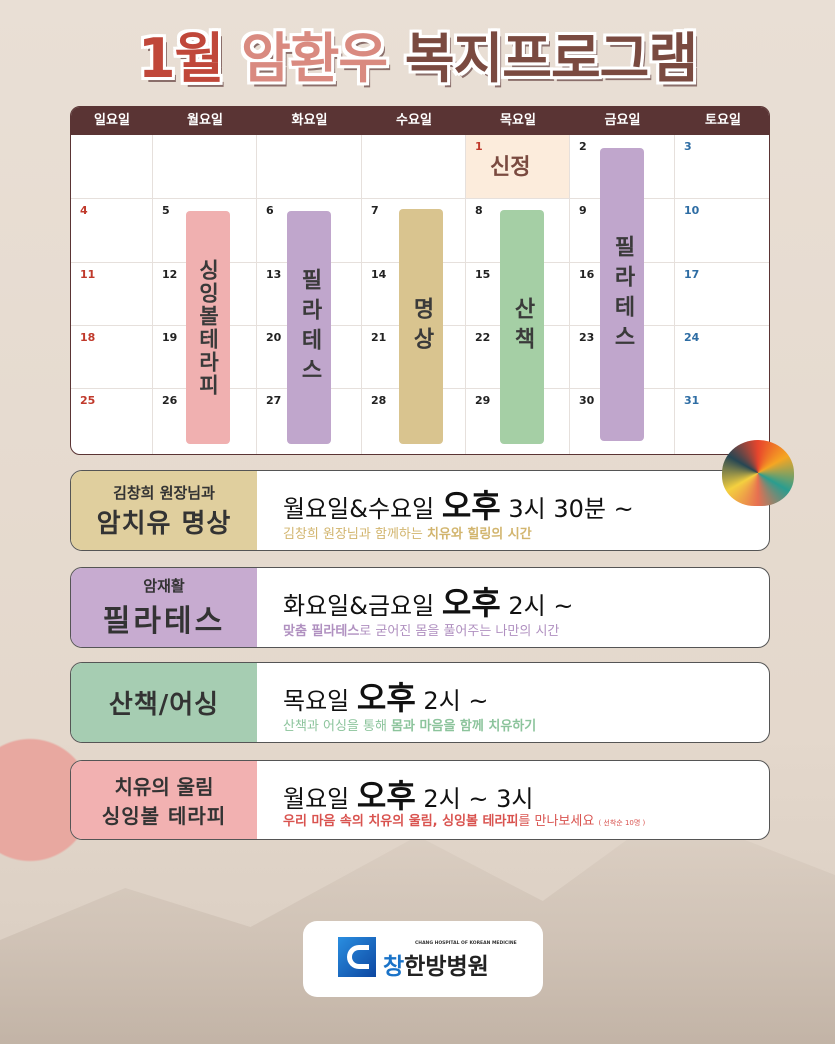 This screenshot has width=835, height=1044. What do you see at coordinates (587, 400) in the screenshot?
I see `day-number: 30` at bounding box center [587, 400].